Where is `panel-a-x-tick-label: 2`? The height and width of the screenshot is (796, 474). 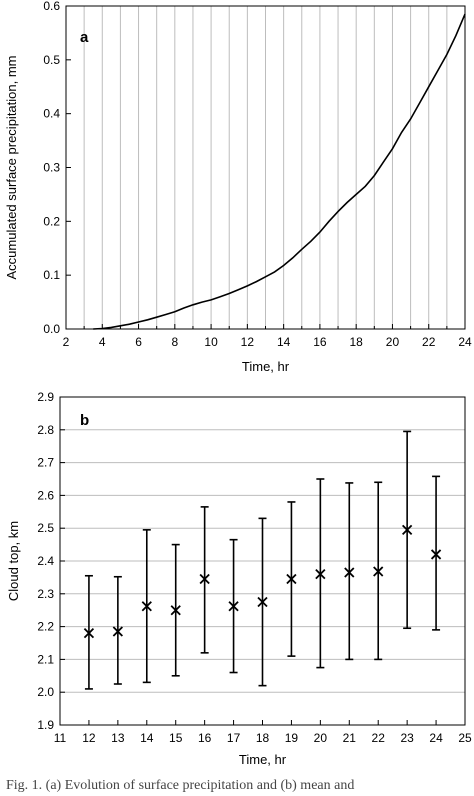 panel-a-x-tick-label: 2 is located at coordinates (66, 342).